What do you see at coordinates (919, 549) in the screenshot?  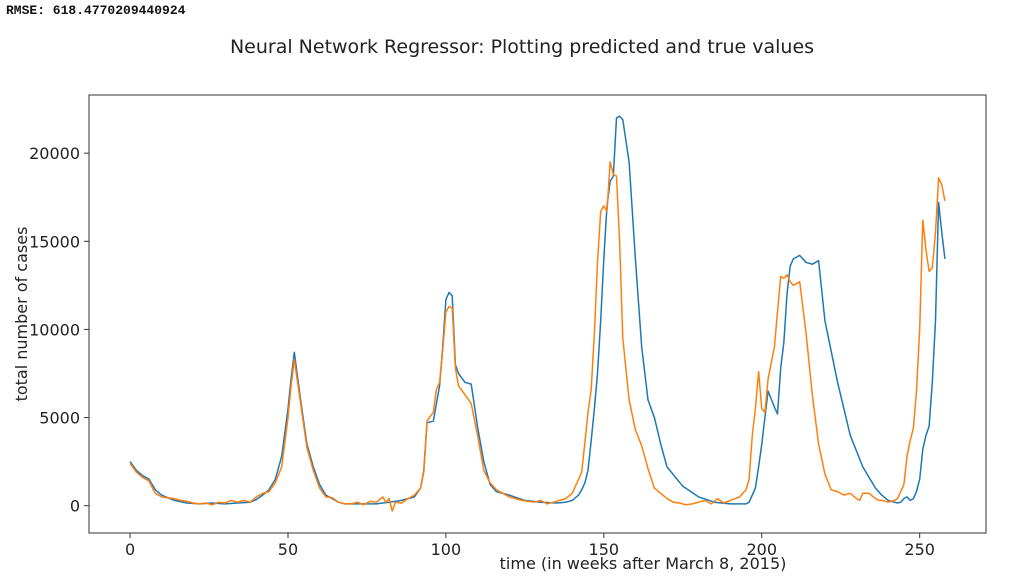 I see `x-tick-label: 250` at bounding box center [919, 549].